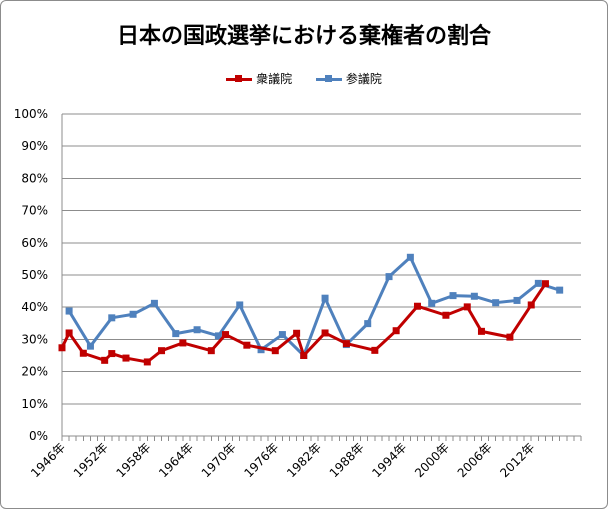 This screenshot has height=509, width=608. I want to click on legend-swatch-sangiin, so click(328, 79).